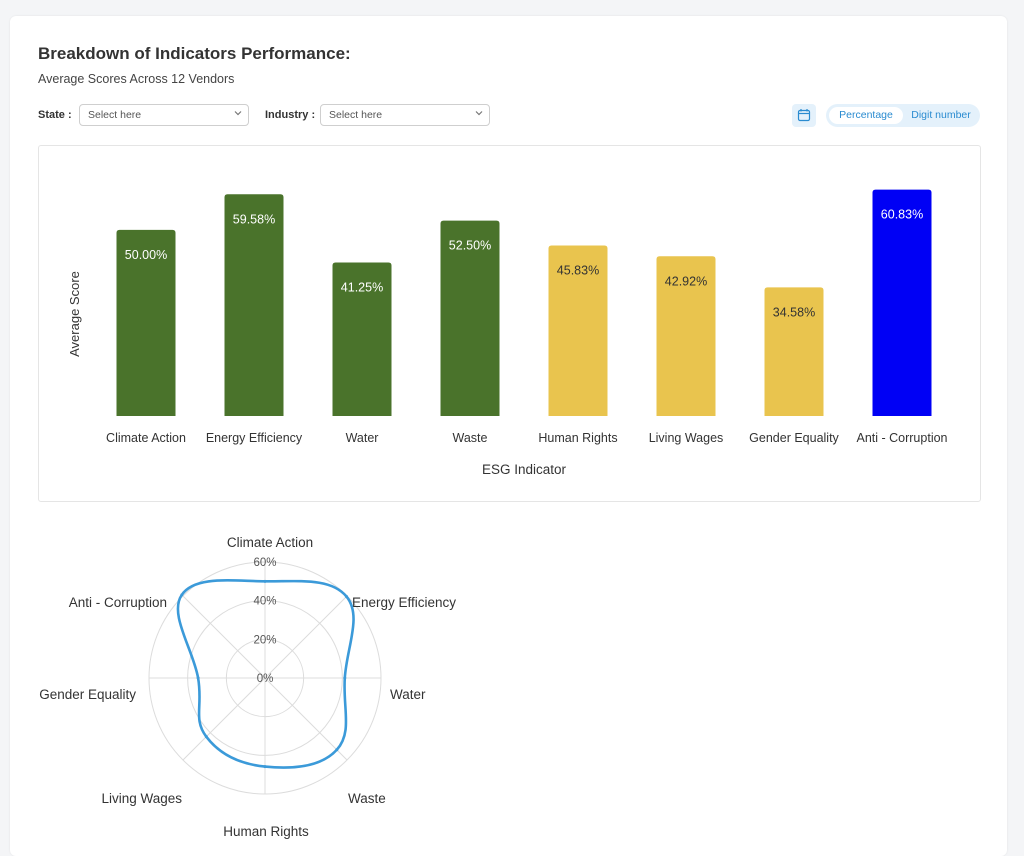 Image resolution: width=1024 pixels, height=856 pixels. I want to click on x-tick-label: Waste, so click(470, 438).